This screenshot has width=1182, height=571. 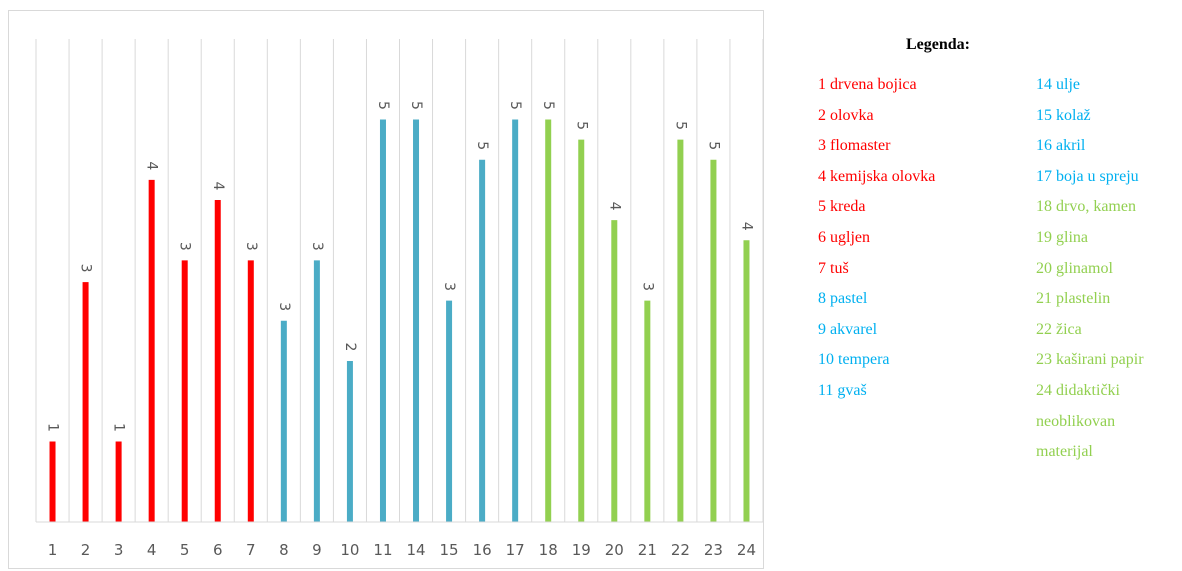 I want to click on data-label-17: 5, so click(x=515, y=105).